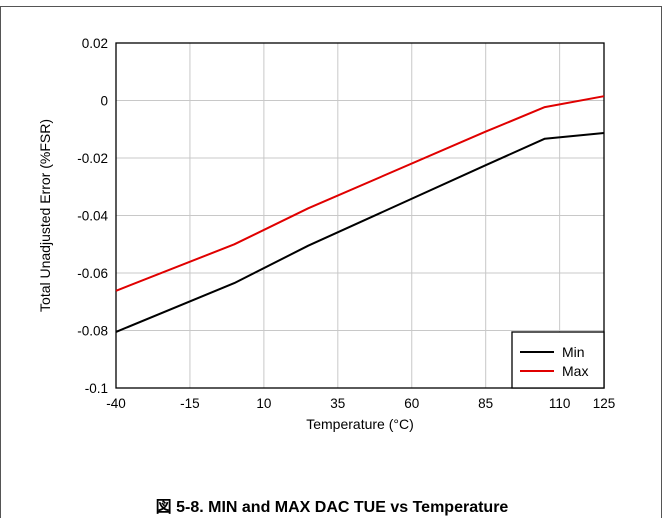  What do you see at coordinates (263, 403) in the screenshot?
I see `x-tick-label: 10` at bounding box center [263, 403].